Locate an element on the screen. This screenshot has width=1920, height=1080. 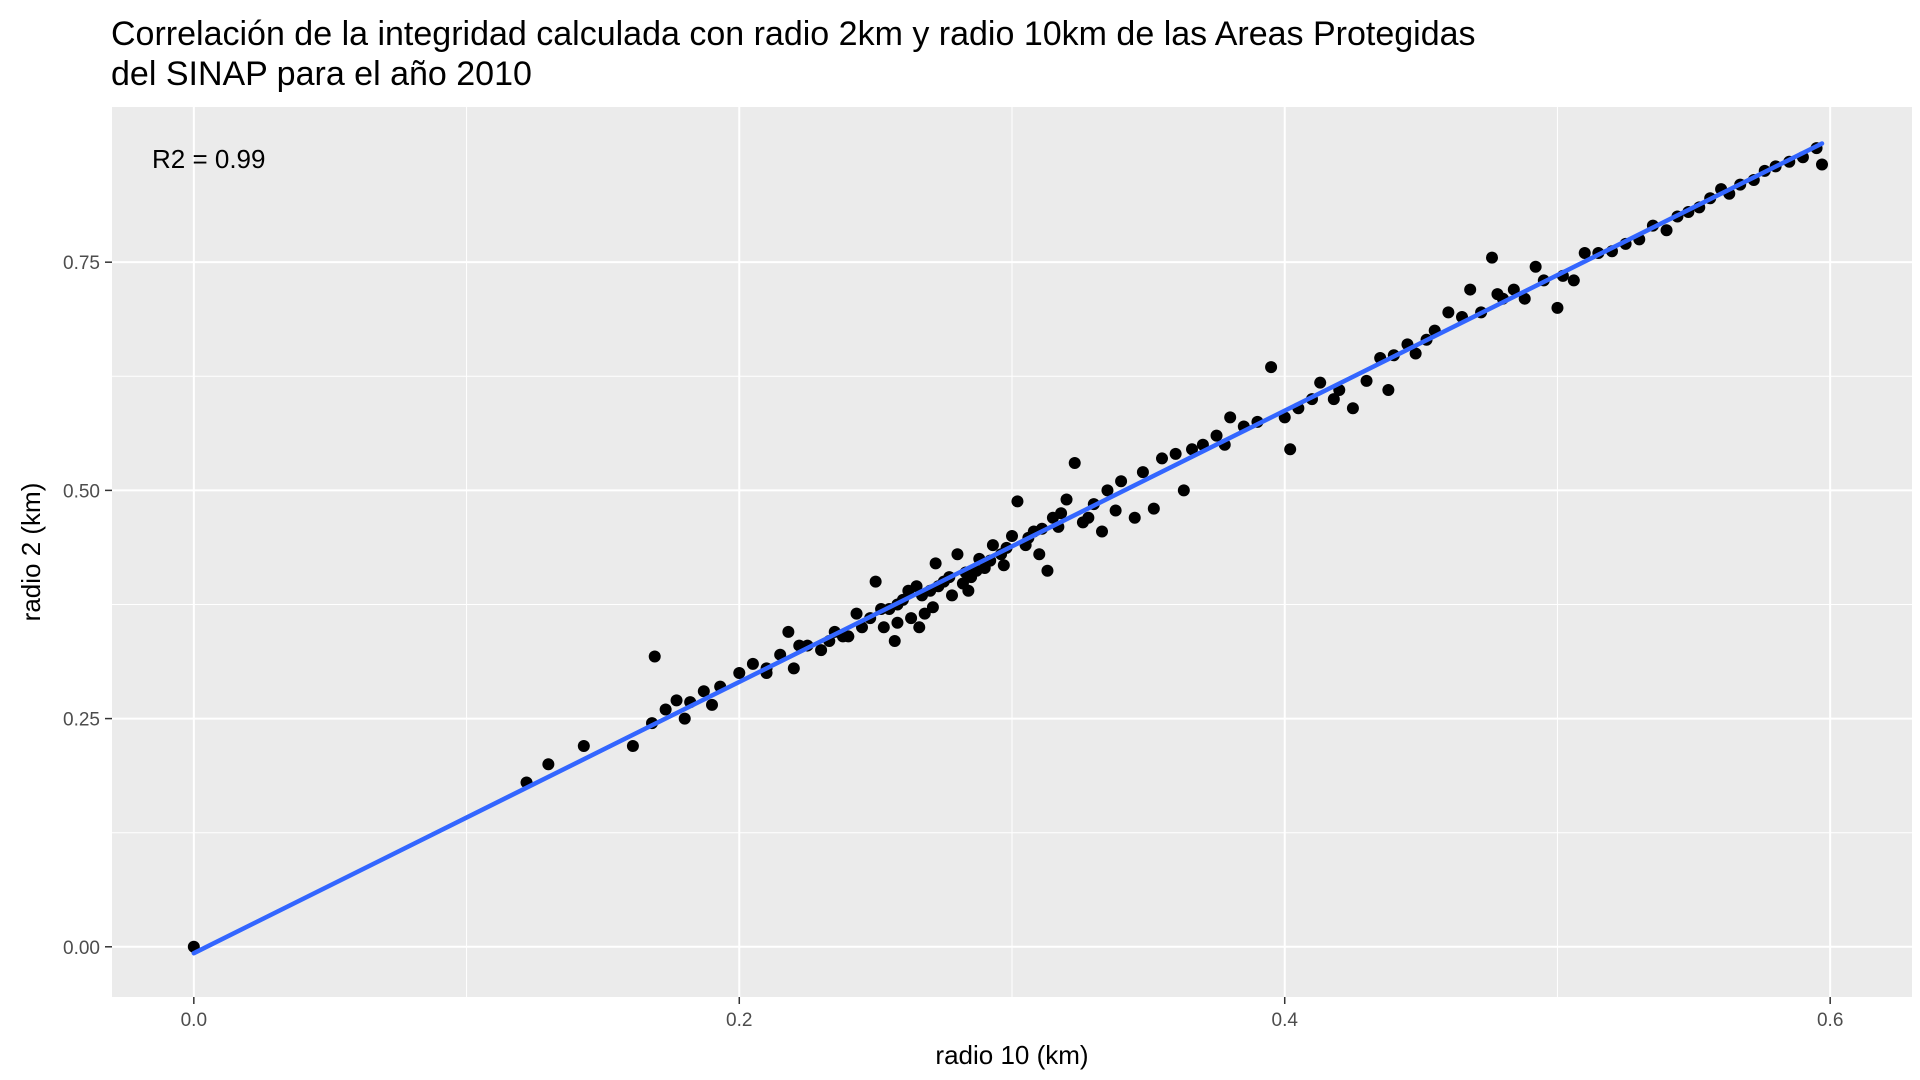
y-axis-ticks: 0.00 0.25 0.50 0.75 is located at coordinates (87, 606).